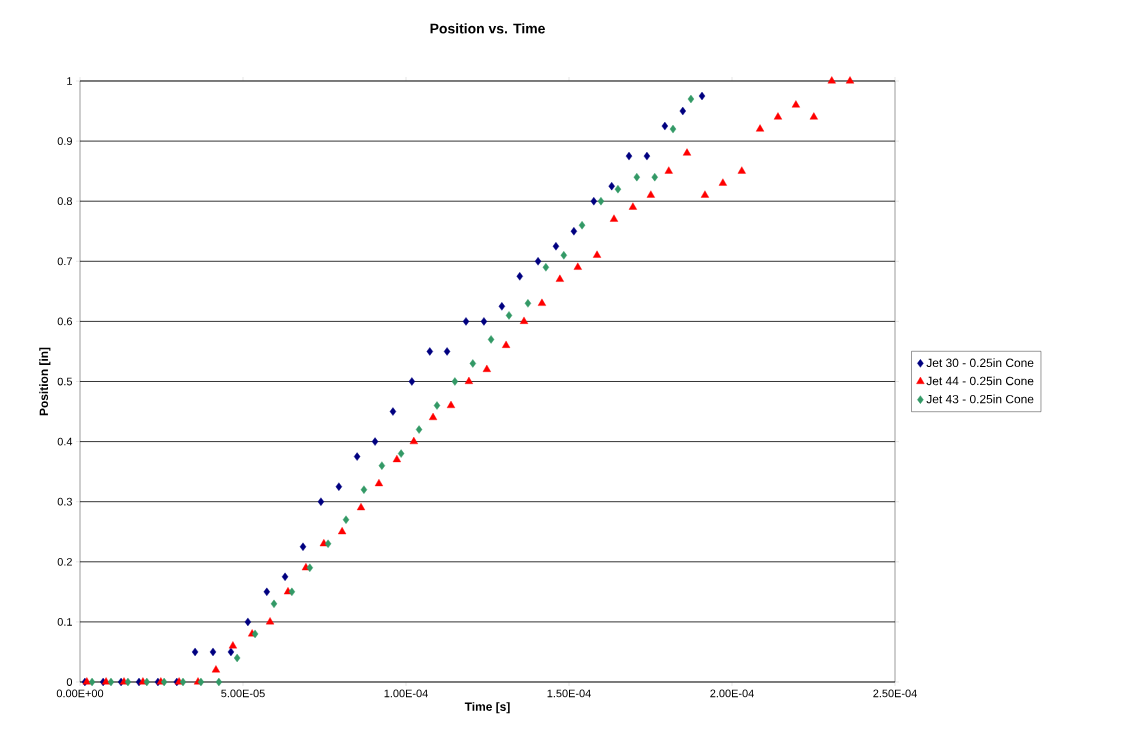  I want to click on legend-label: Jet 44 - 0.25in Cone, so click(980, 381).